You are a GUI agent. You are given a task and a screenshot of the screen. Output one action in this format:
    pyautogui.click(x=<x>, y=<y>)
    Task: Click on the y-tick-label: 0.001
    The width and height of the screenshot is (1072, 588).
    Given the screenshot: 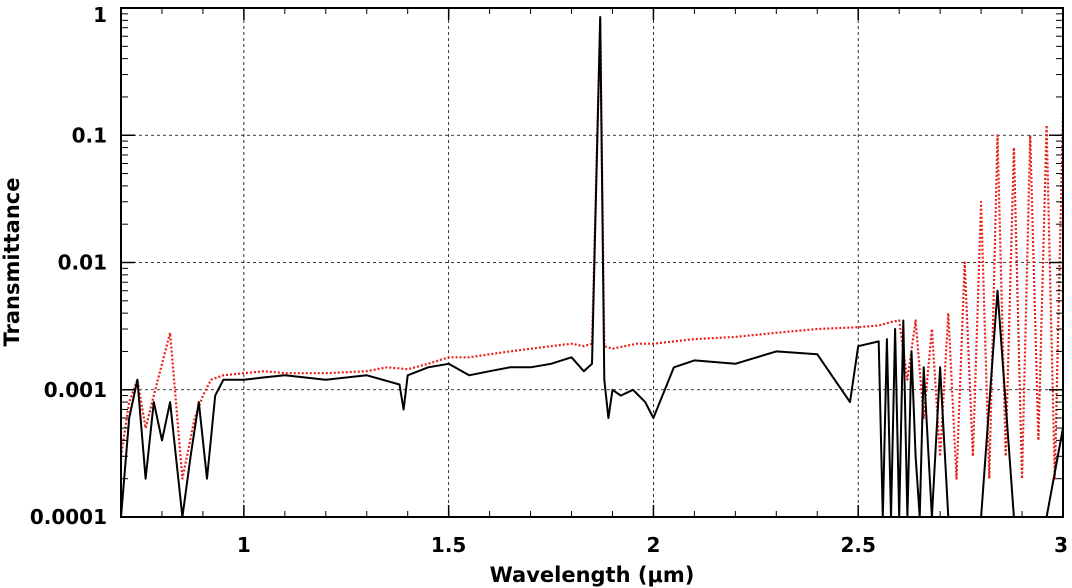 What is the action you would take?
    pyautogui.click(x=75, y=390)
    